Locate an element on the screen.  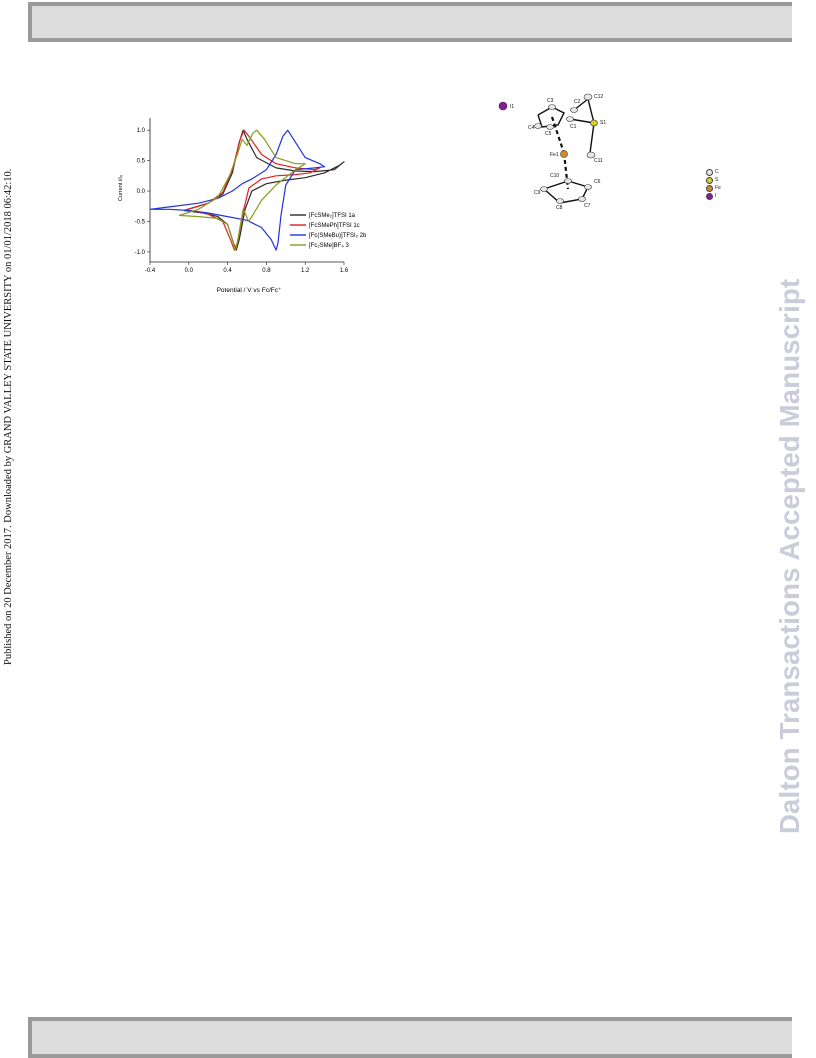
x-tick-label: 0.4 is located at coordinates (227, 271).